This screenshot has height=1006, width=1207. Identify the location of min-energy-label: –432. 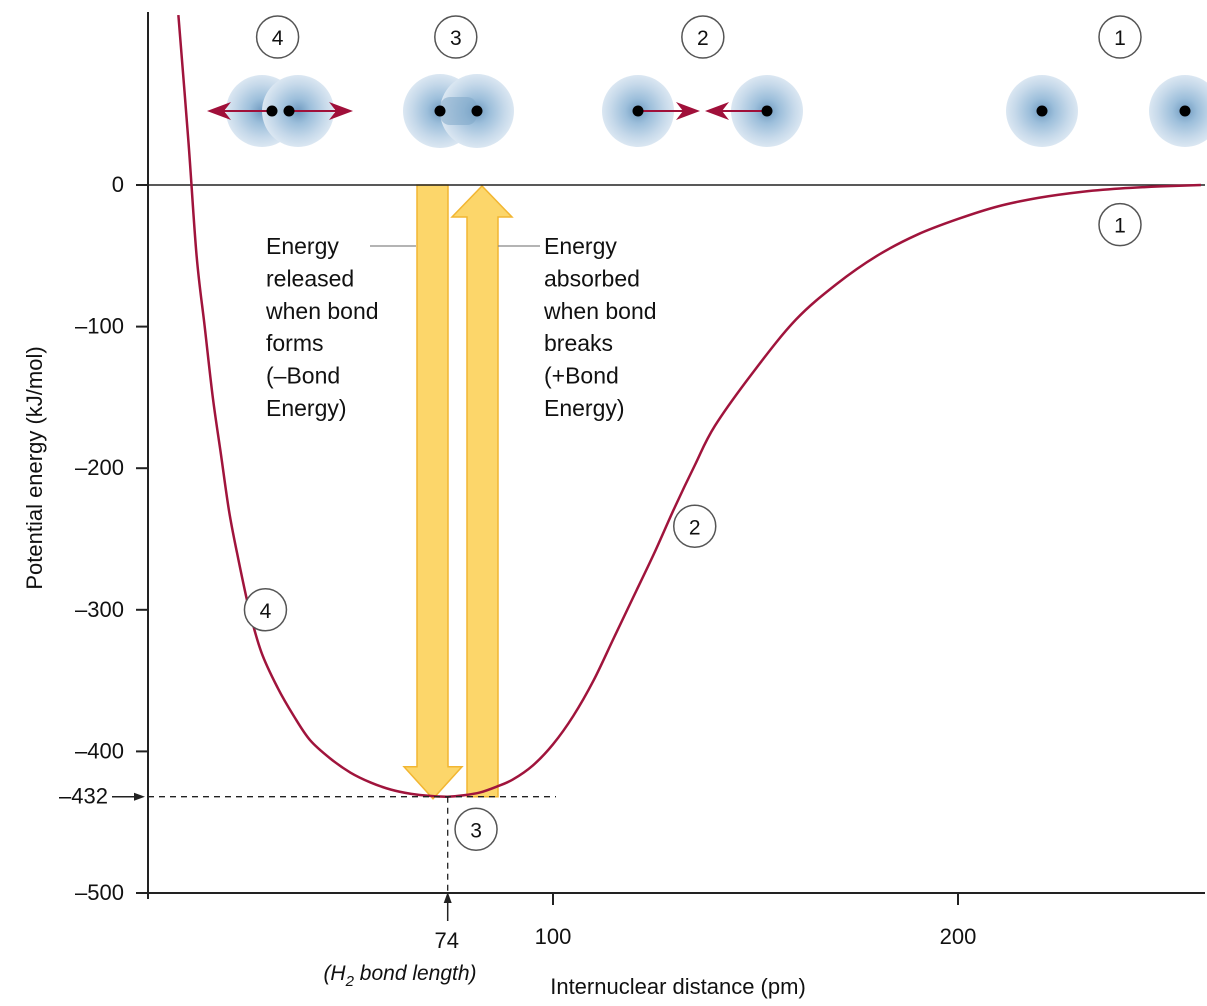
(83, 796).